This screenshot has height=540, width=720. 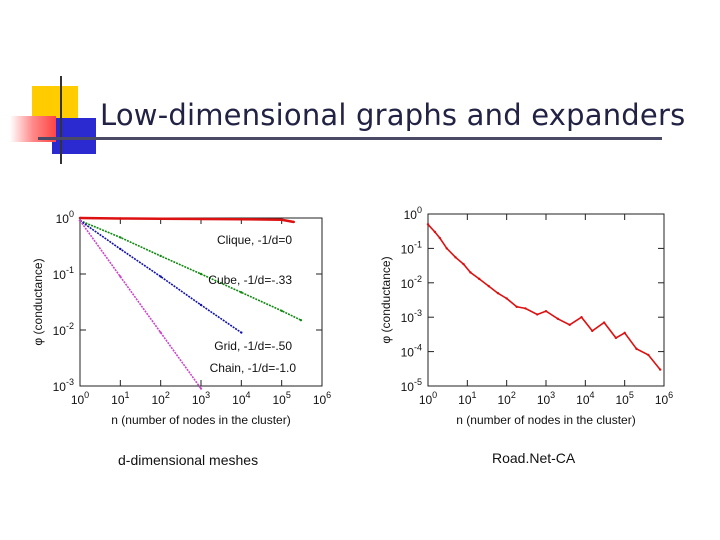 What do you see at coordinates (61, 120) in the screenshot?
I see `deco-vertical-line` at bounding box center [61, 120].